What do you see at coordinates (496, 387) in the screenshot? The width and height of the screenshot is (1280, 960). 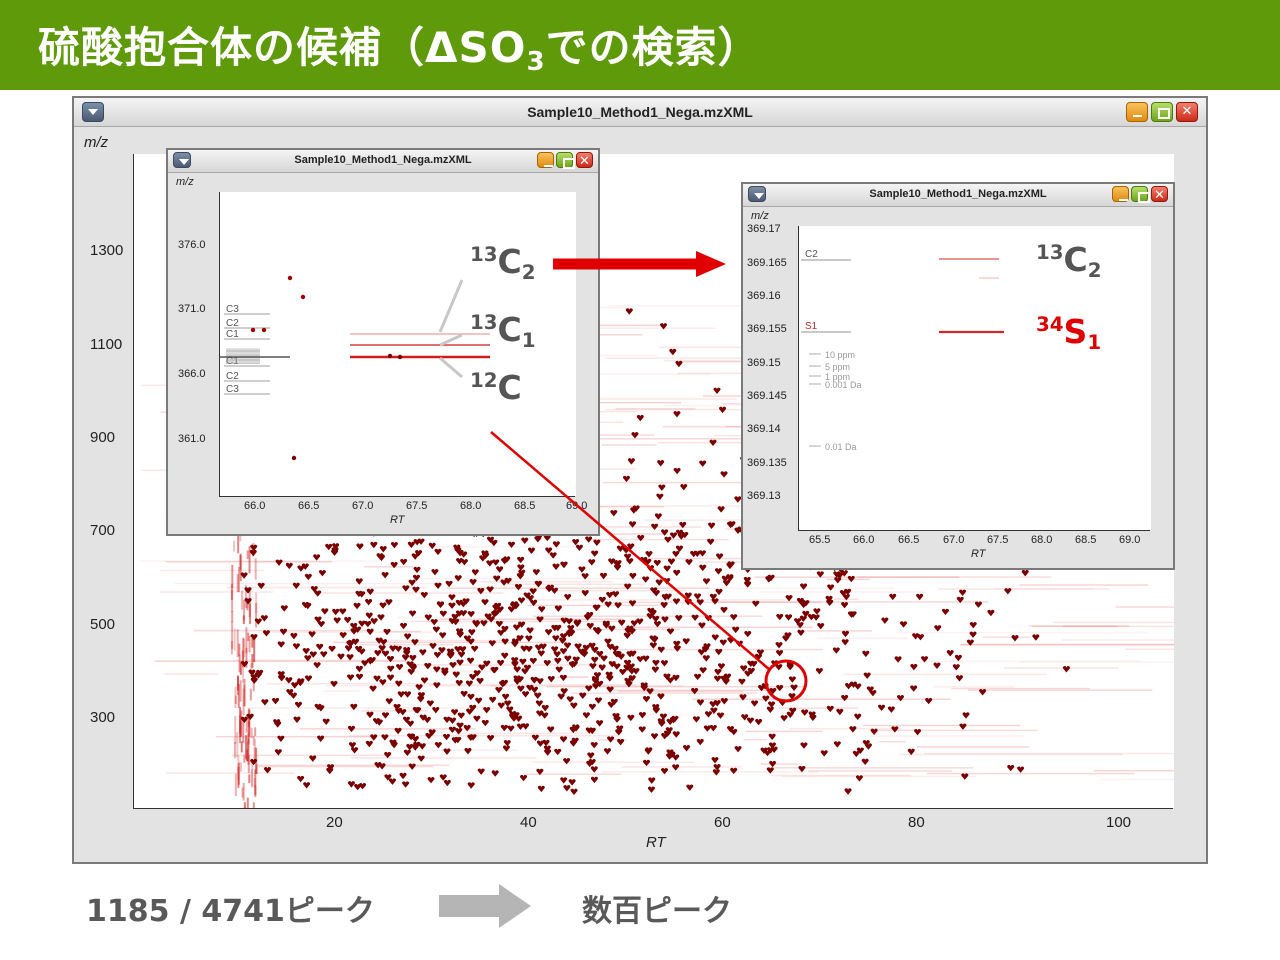 I see `label-12c: 12C` at bounding box center [496, 387].